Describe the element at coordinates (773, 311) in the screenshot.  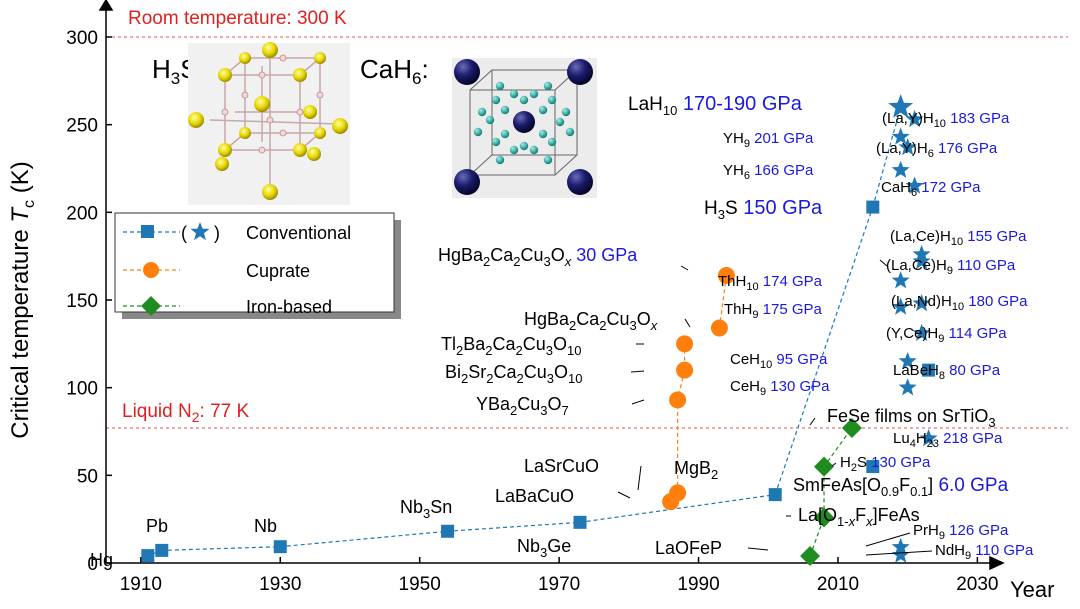
I see `label-thh9: ThH9 175 GPa` at that location.